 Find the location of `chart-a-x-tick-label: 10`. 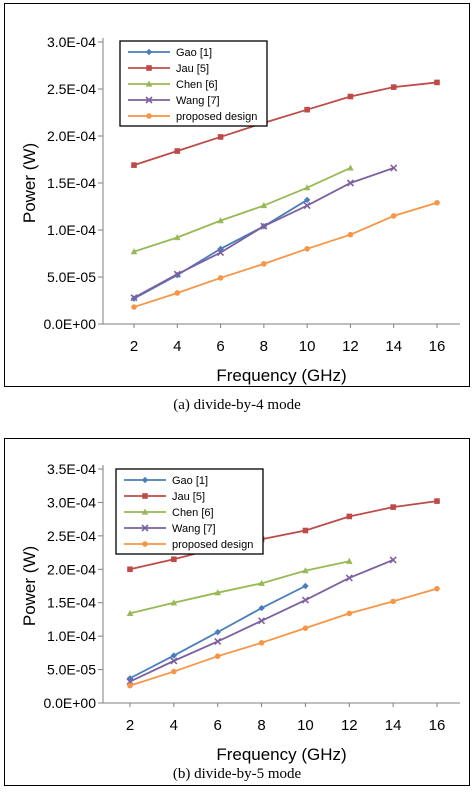

chart-a-x-tick-label: 10 is located at coordinates (307, 346).